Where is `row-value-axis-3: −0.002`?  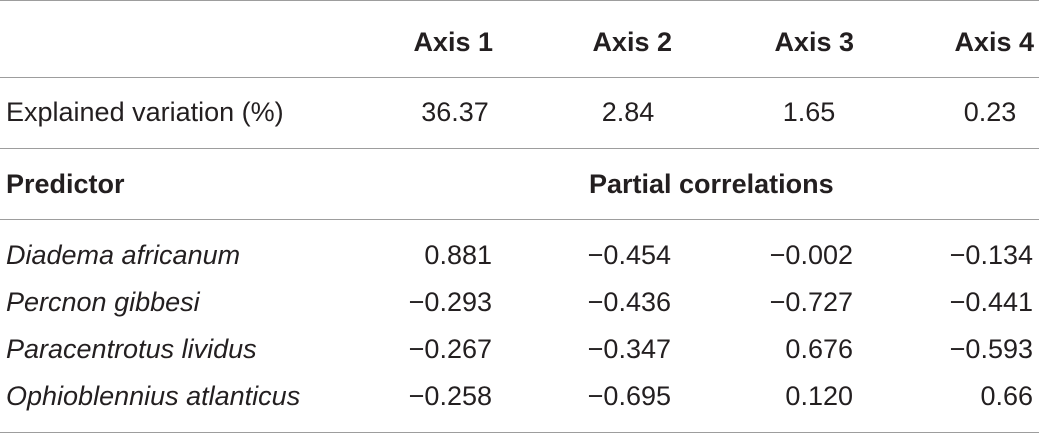 row-value-axis-3: −0.002 is located at coordinates (811, 255).